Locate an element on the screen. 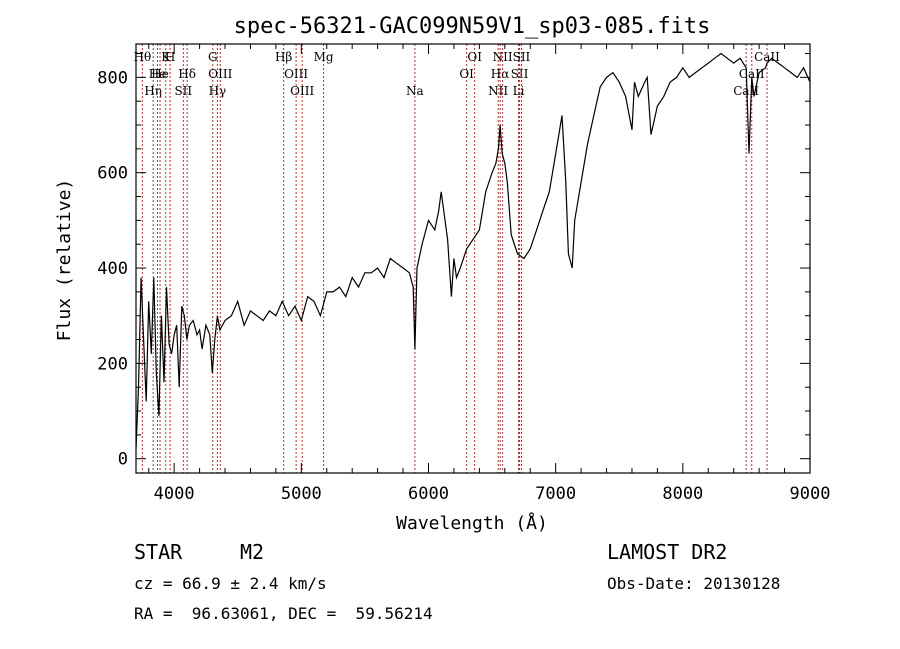 The height and width of the screenshot is (649, 900). marker-label-18: NII is located at coordinates (498, 91).